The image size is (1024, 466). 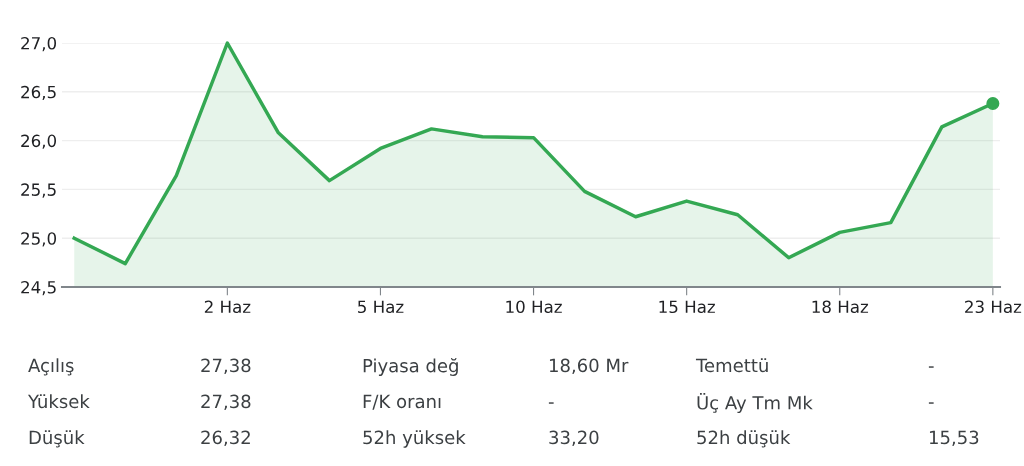 What do you see at coordinates (38, 288) in the screenshot?
I see `y-tick-label: 24,5` at bounding box center [38, 288].